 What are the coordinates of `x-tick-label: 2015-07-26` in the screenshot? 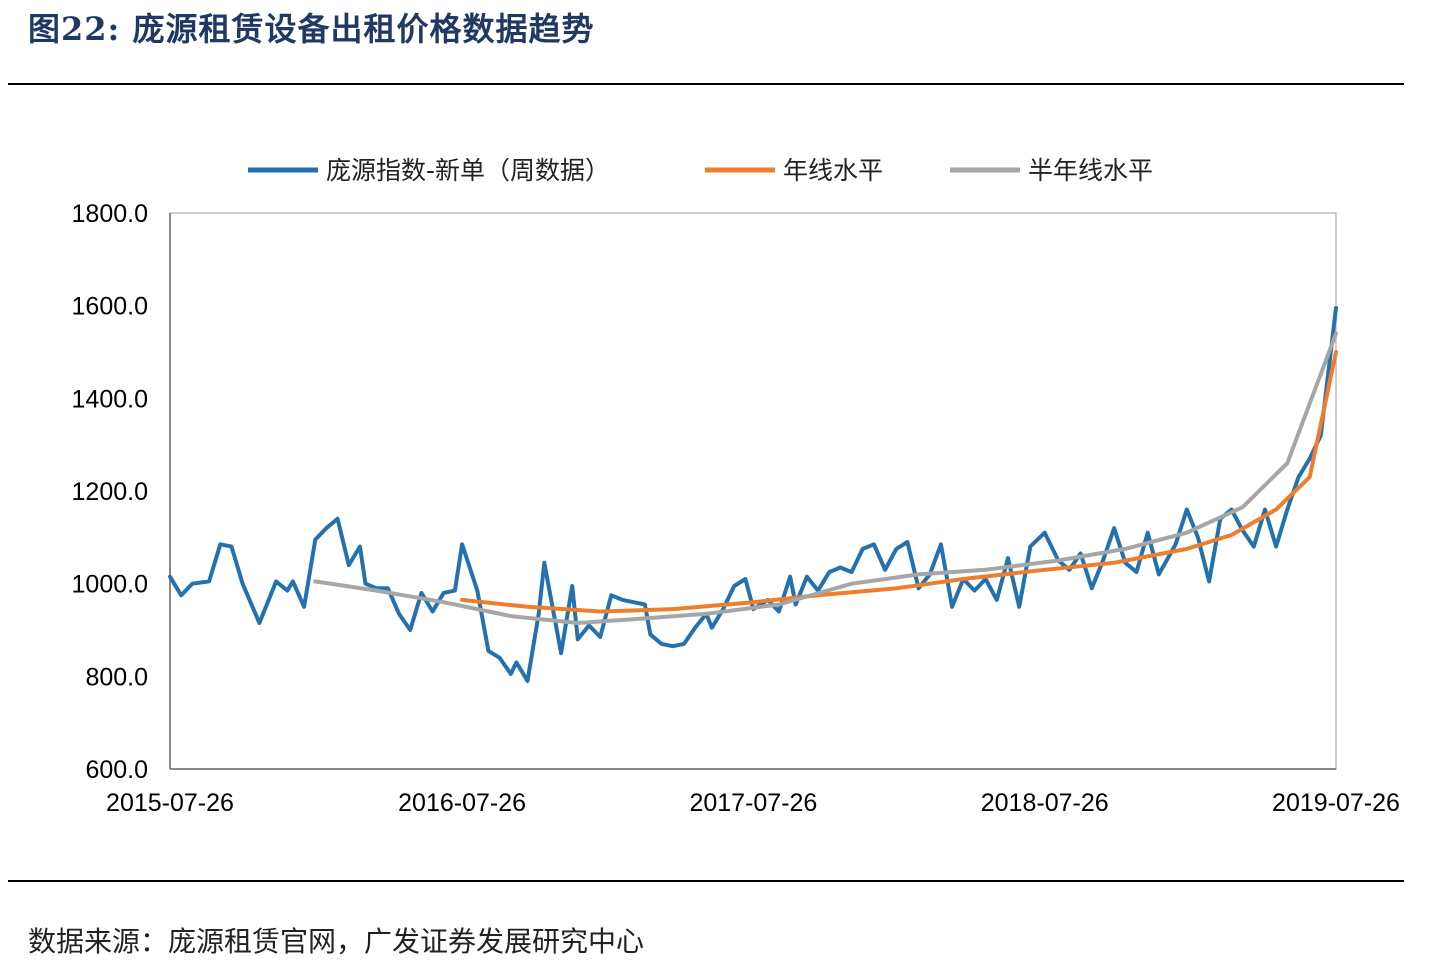 It's located at (170, 803).